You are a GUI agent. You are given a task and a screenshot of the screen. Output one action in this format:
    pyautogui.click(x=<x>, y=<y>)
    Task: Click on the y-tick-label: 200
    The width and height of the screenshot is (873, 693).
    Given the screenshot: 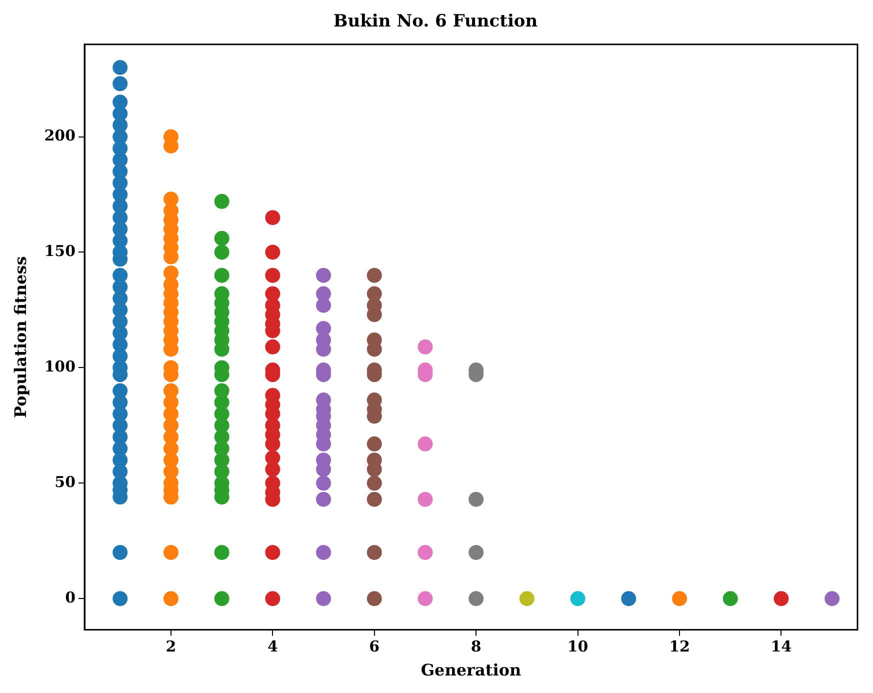 What is the action you would take?
    pyautogui.click(x=60, y=135)
    